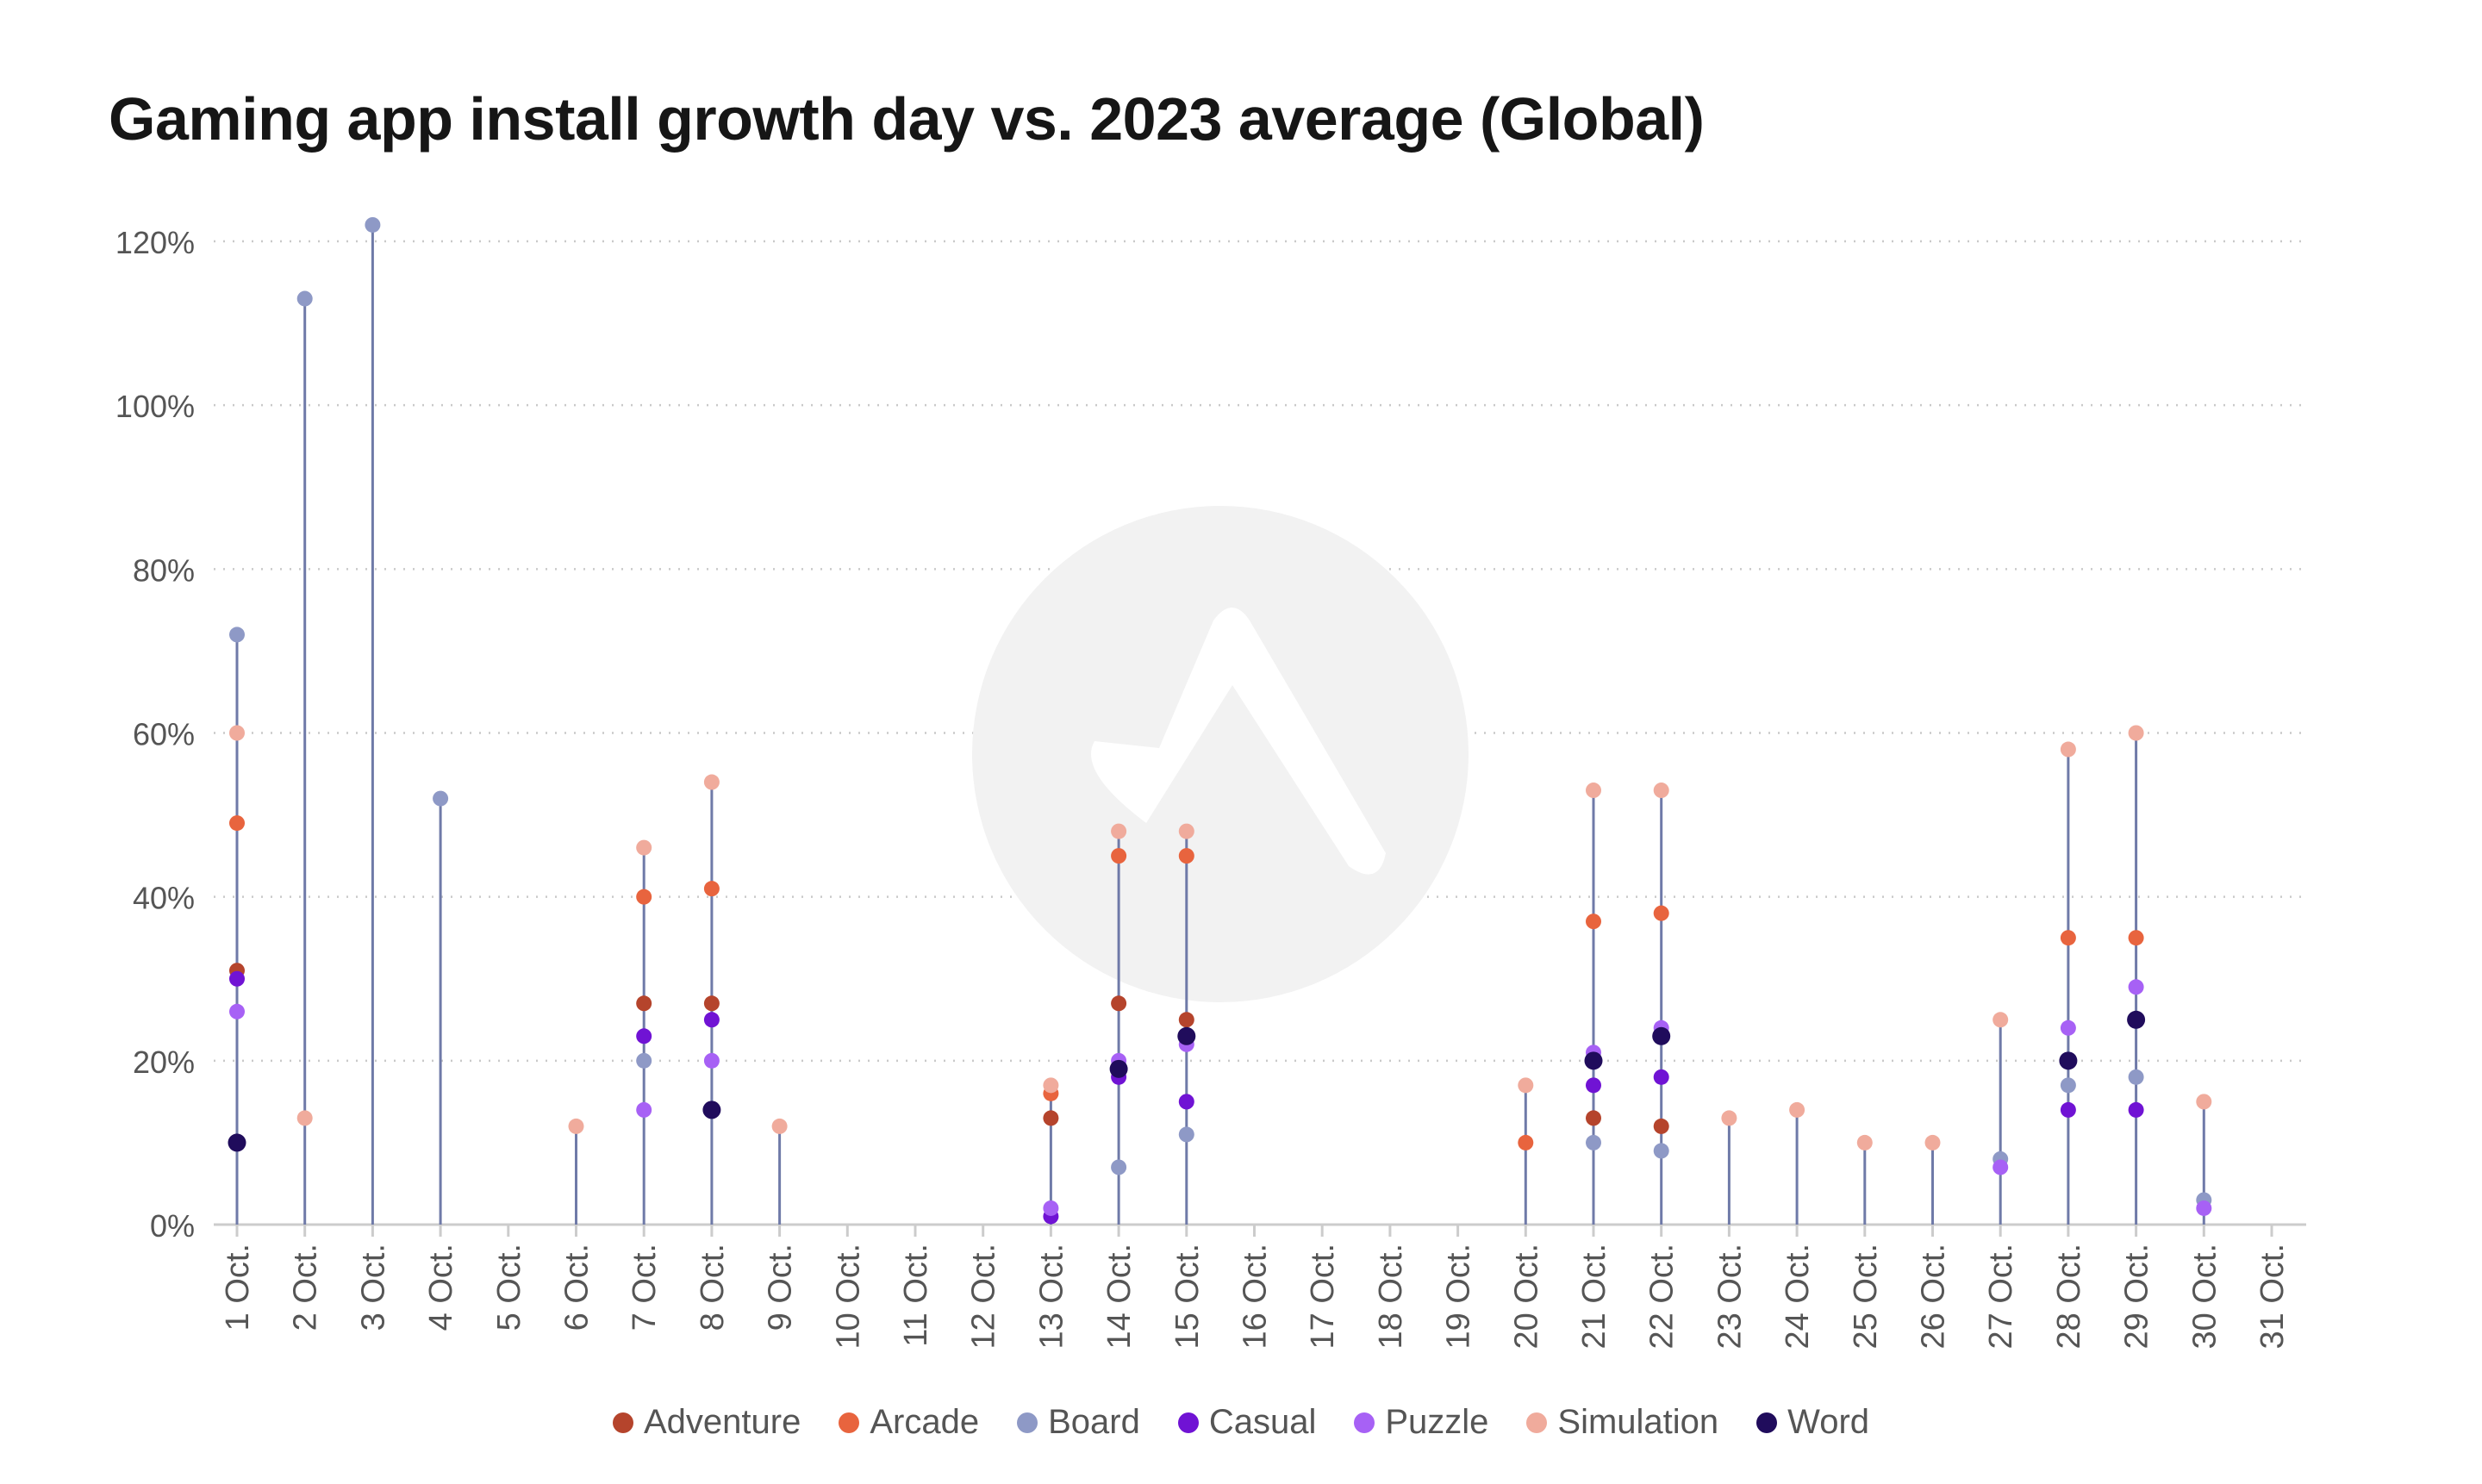 The width and height of the screenshot is (2482, 1484). I want to click on x-tick-label: 24 Oct., so click(1798, 1297).